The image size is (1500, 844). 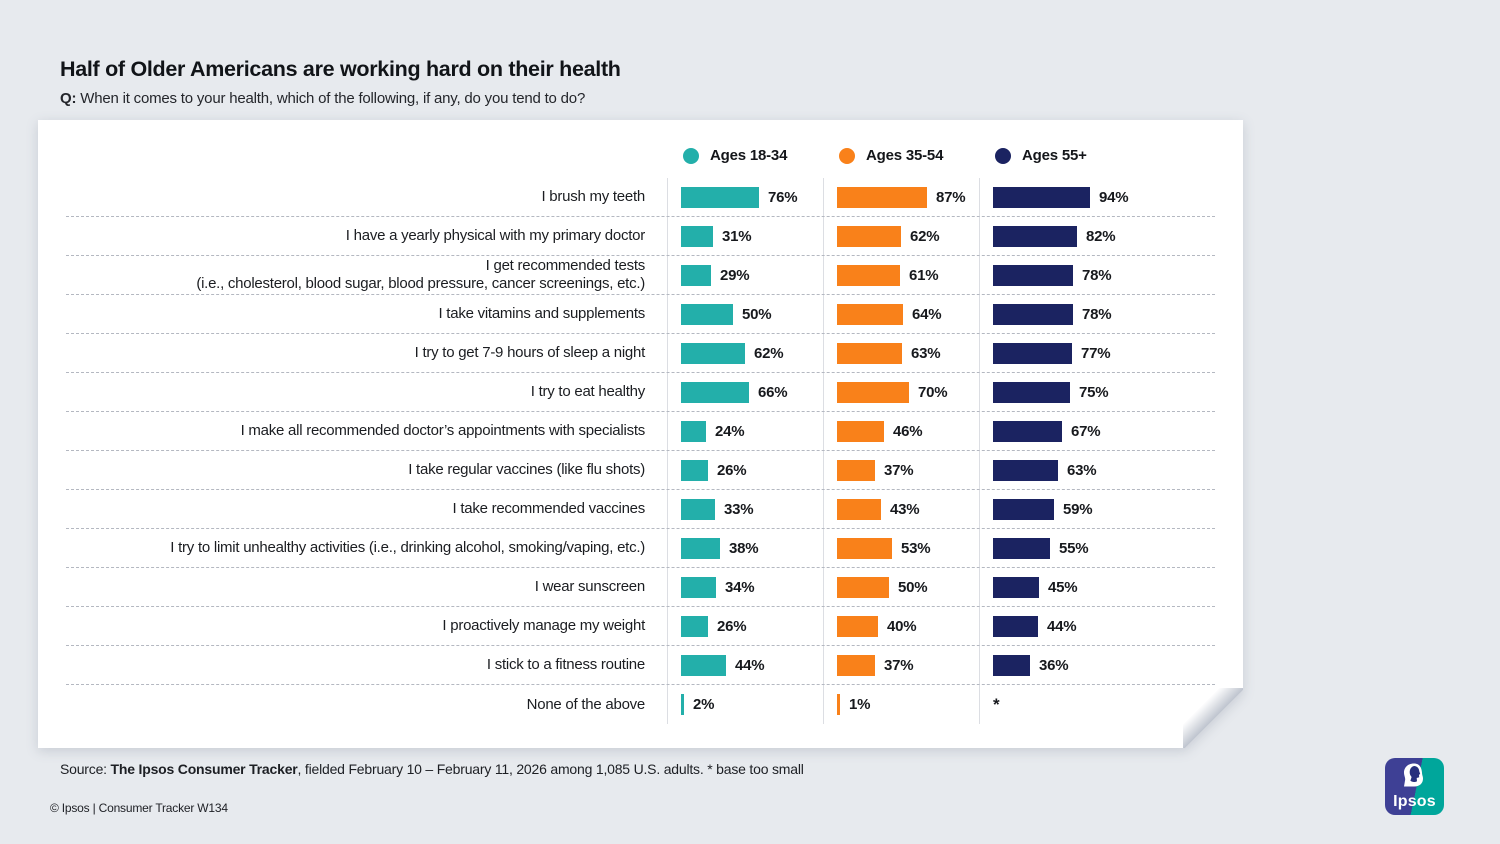 What do you see at coordinates (783, 197) in the screenshot?
I see `value-label: 76%` at bounding box center [783, 197].